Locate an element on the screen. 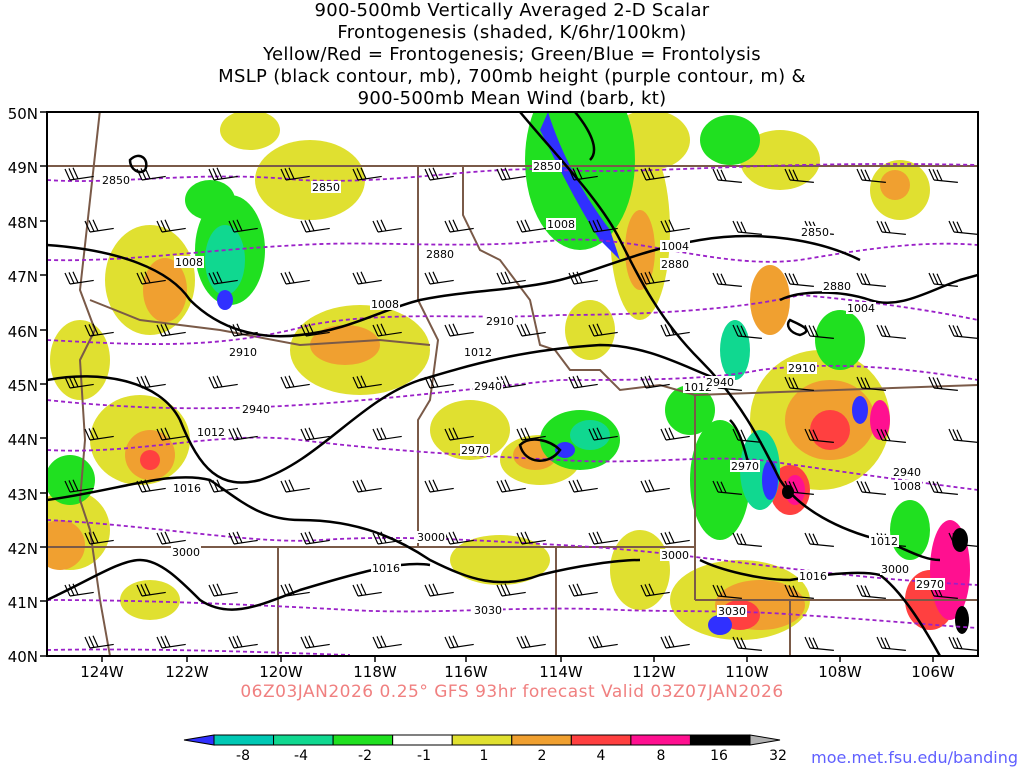 This screenshot has width=1024, height=768. colorbar-label: -2 is located at coordinates (365, 756).